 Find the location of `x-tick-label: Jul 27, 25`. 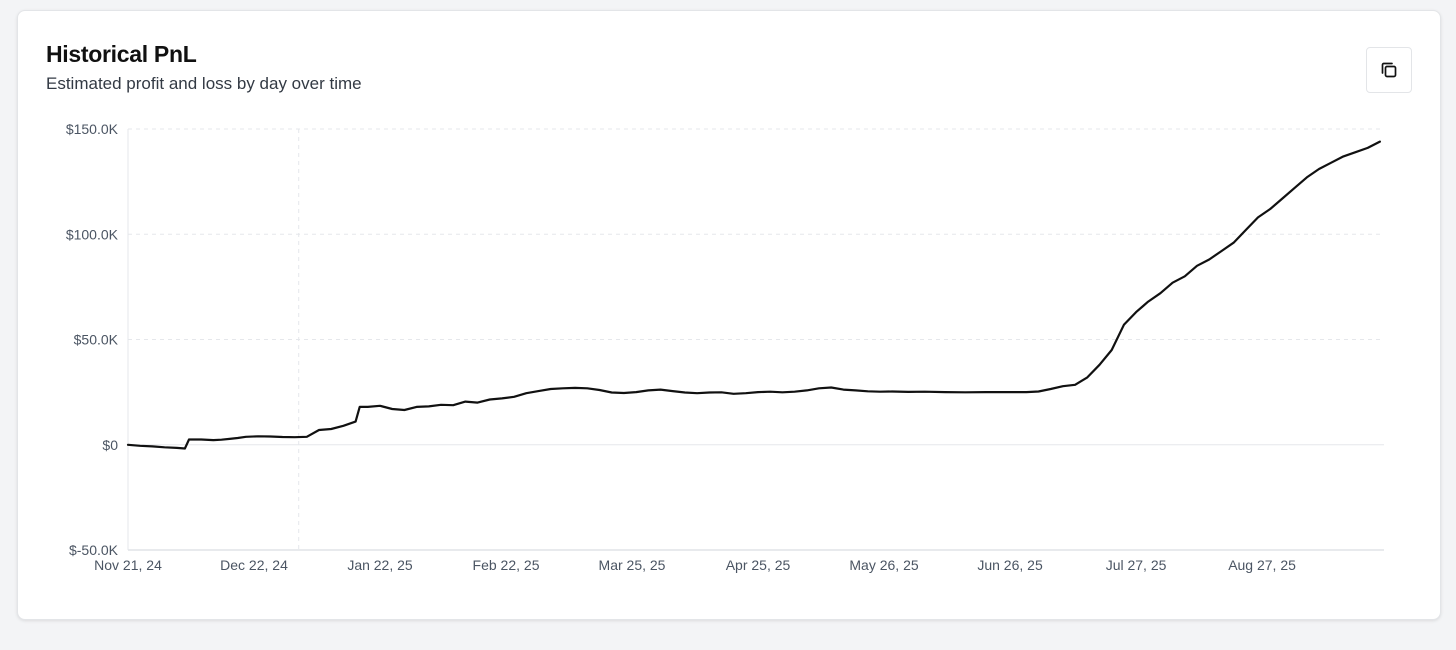

x-tick-label: Jul 27, 25 is located at coordinates (1136, 565).